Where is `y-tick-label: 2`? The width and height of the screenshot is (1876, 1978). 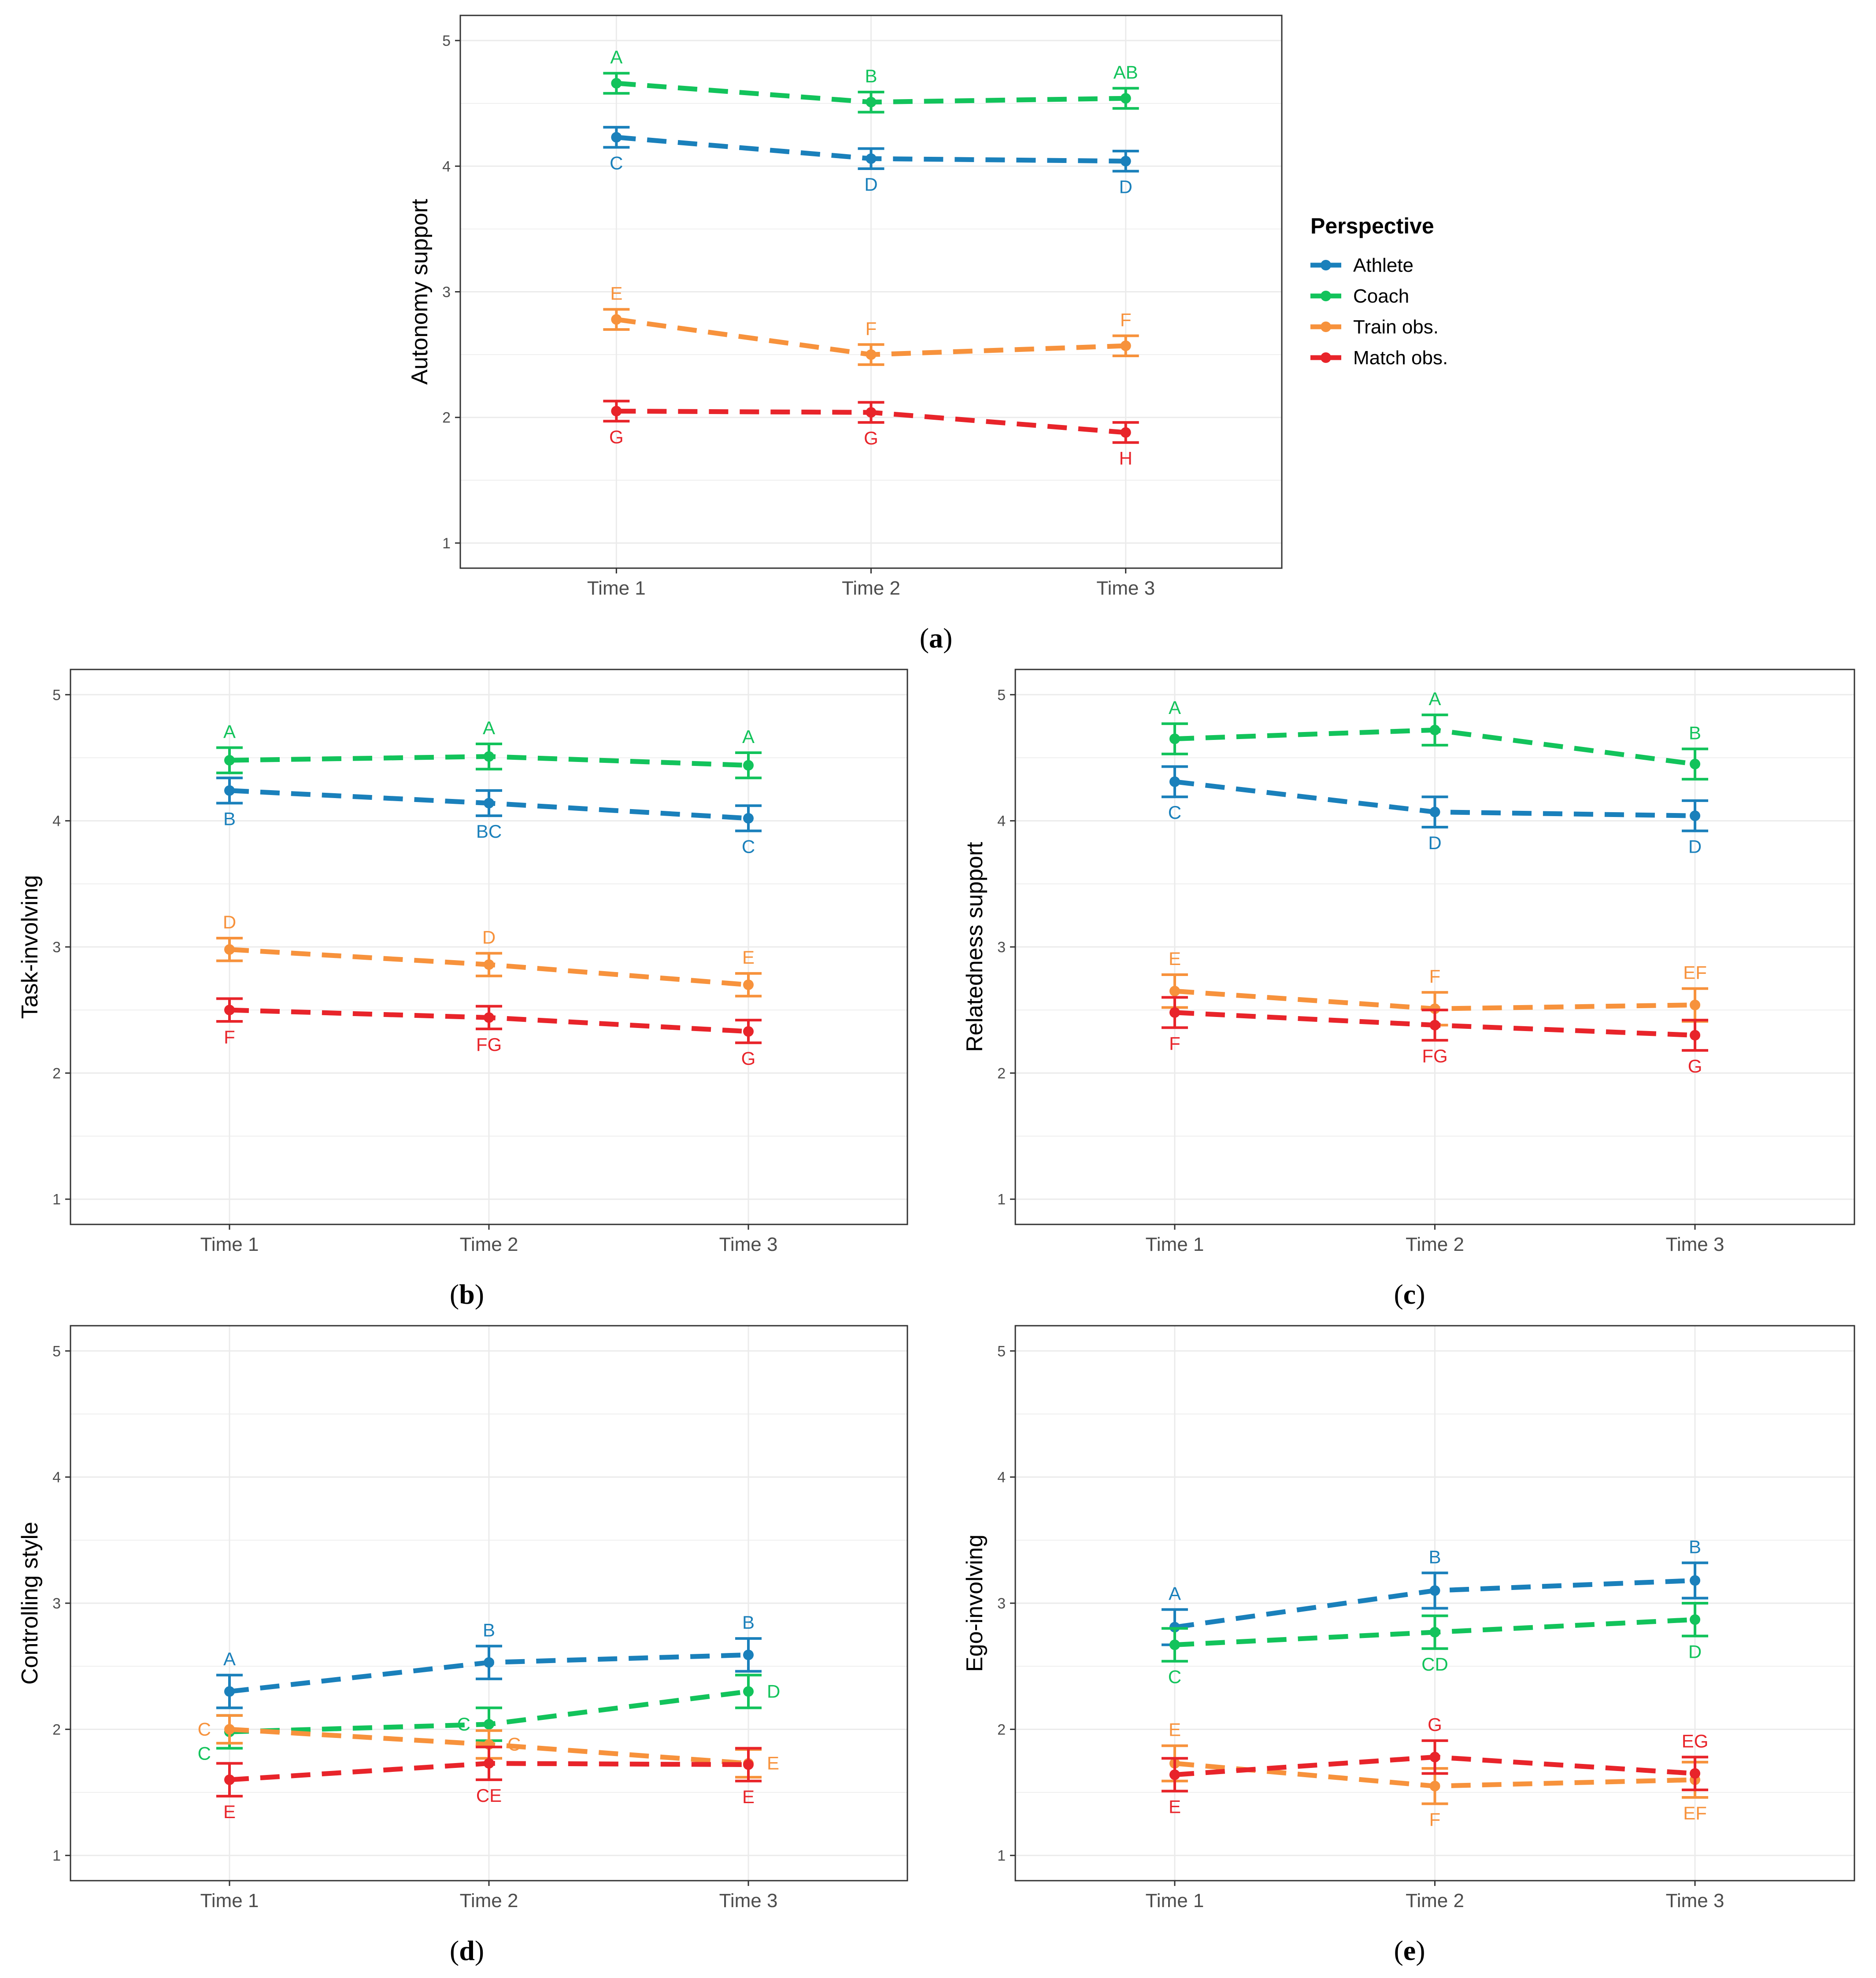
y-tick-label: 2 is located at coordinates (56, 1073).